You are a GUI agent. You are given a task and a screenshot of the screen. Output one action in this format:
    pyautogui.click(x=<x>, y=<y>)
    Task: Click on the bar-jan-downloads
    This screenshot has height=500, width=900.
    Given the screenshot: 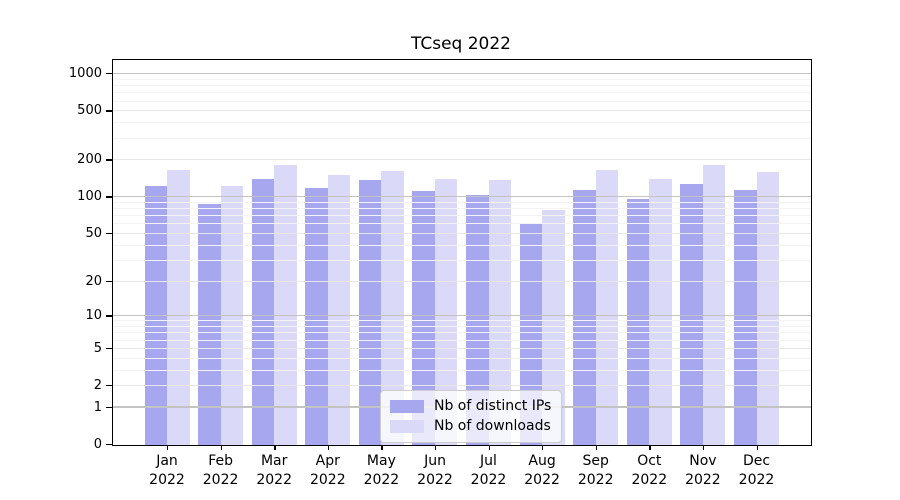 What is the action you would take?
    pyautogui.click(x=178, y=307)
    